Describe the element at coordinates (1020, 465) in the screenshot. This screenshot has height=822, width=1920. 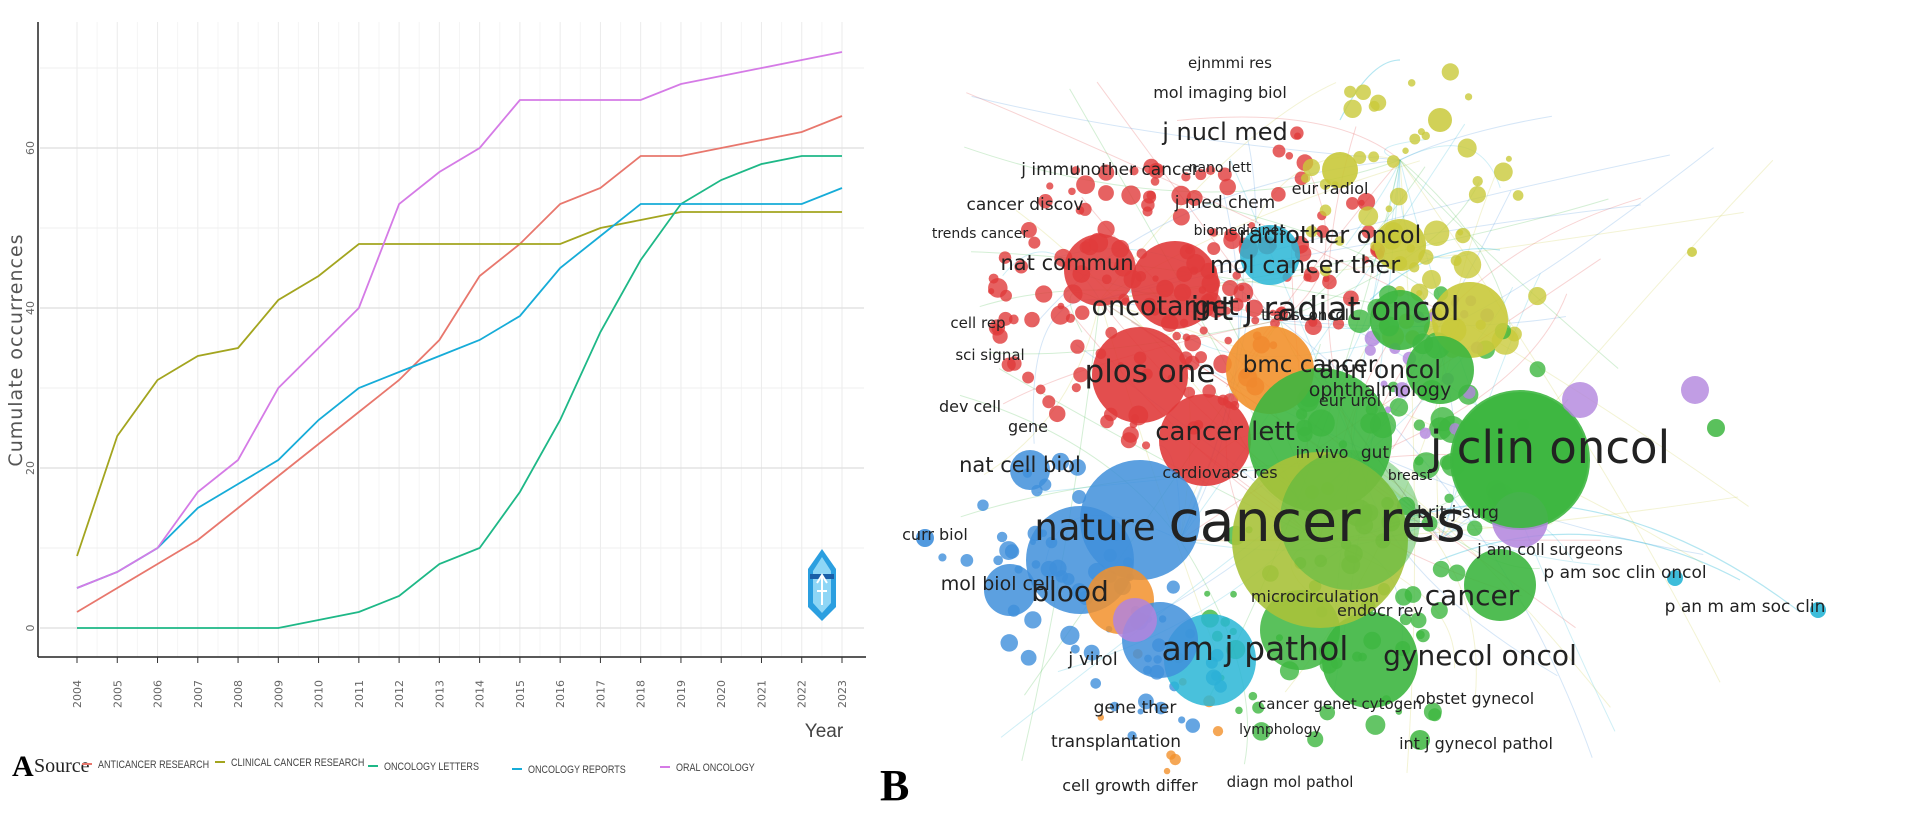
I see `network-label: nat cell biol` at that location.